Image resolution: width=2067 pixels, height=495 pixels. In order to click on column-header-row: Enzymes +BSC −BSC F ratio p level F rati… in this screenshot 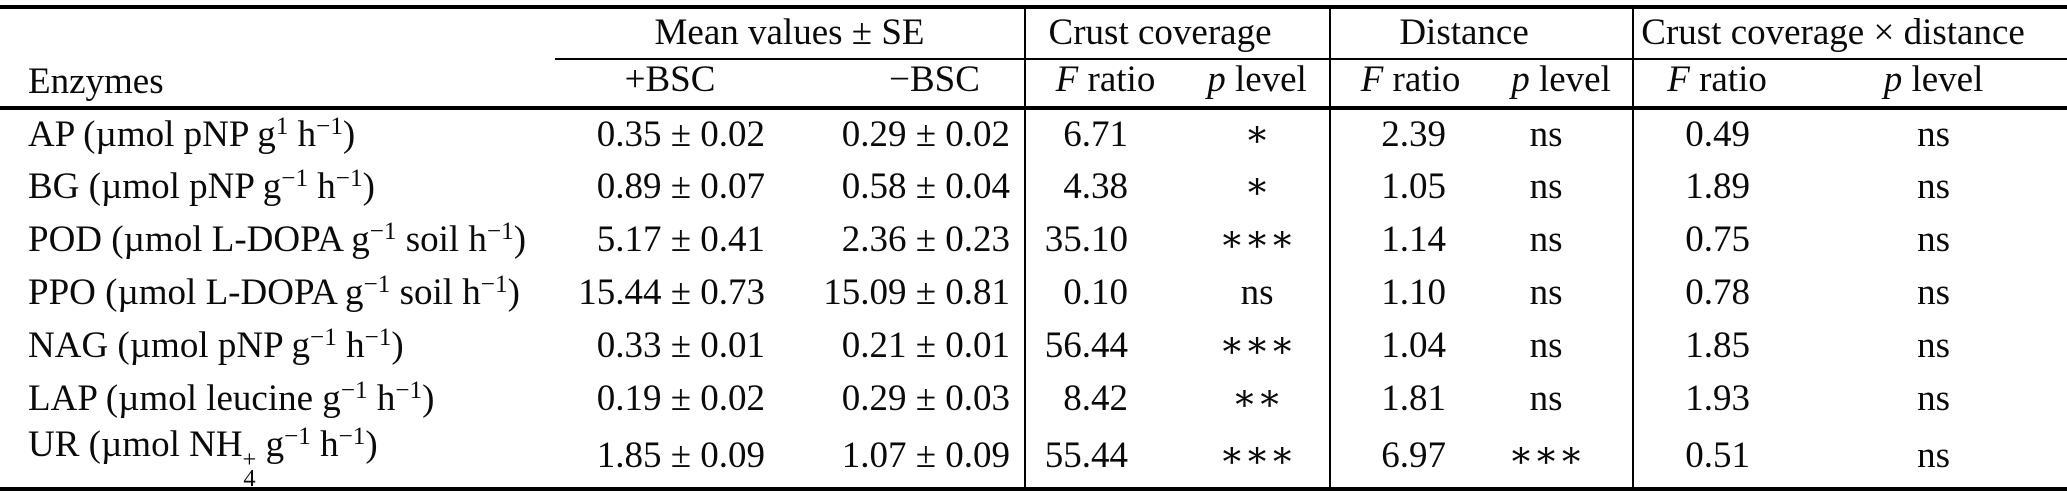, I will do `click(1033, 84)`.